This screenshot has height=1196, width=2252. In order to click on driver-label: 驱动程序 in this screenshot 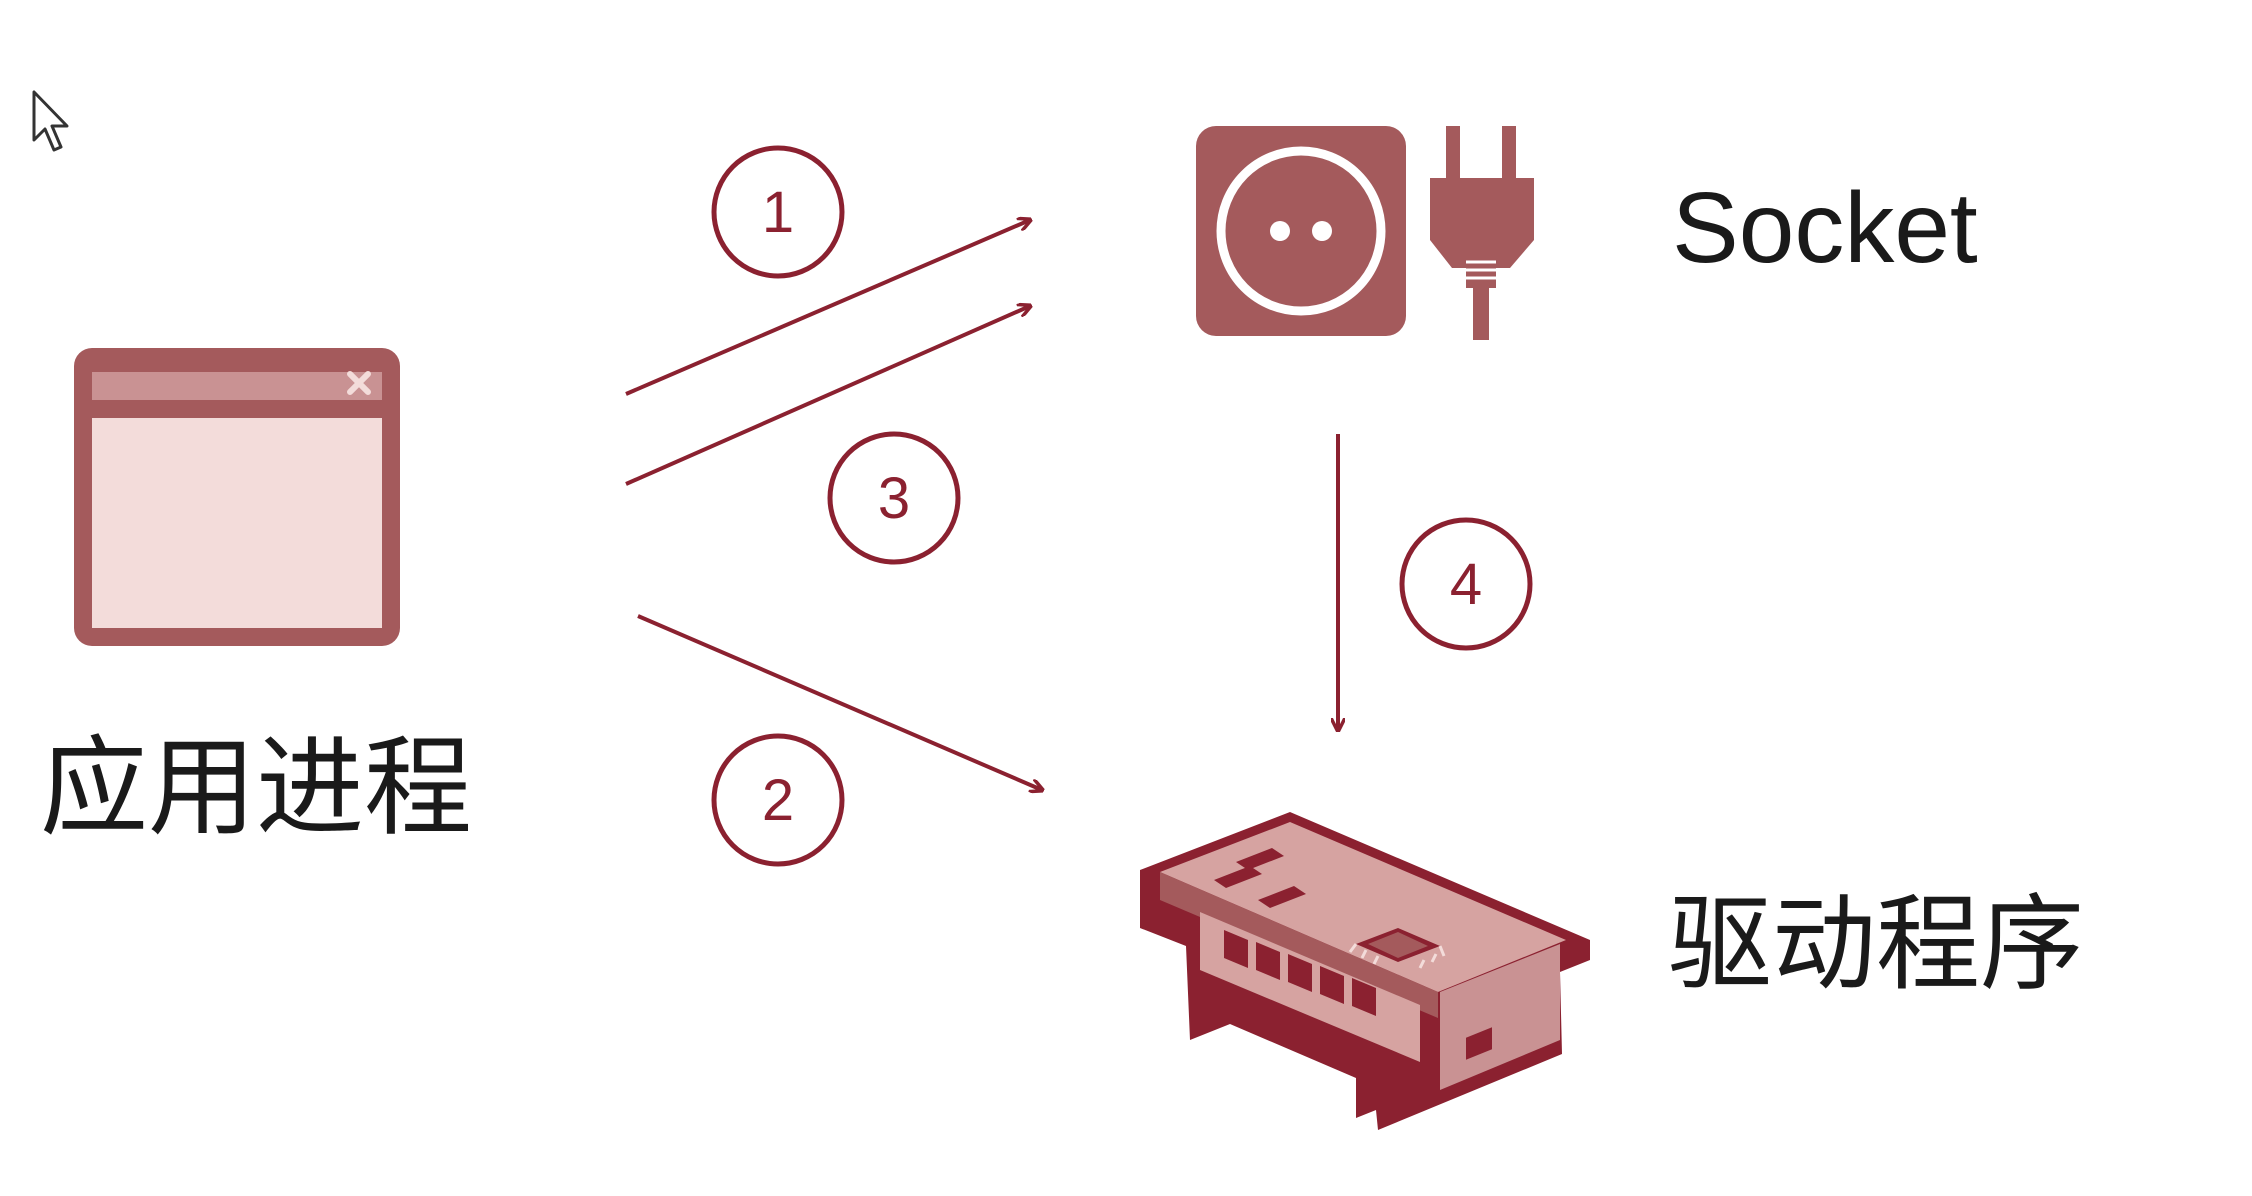, I will do `click(1876, 944)`.